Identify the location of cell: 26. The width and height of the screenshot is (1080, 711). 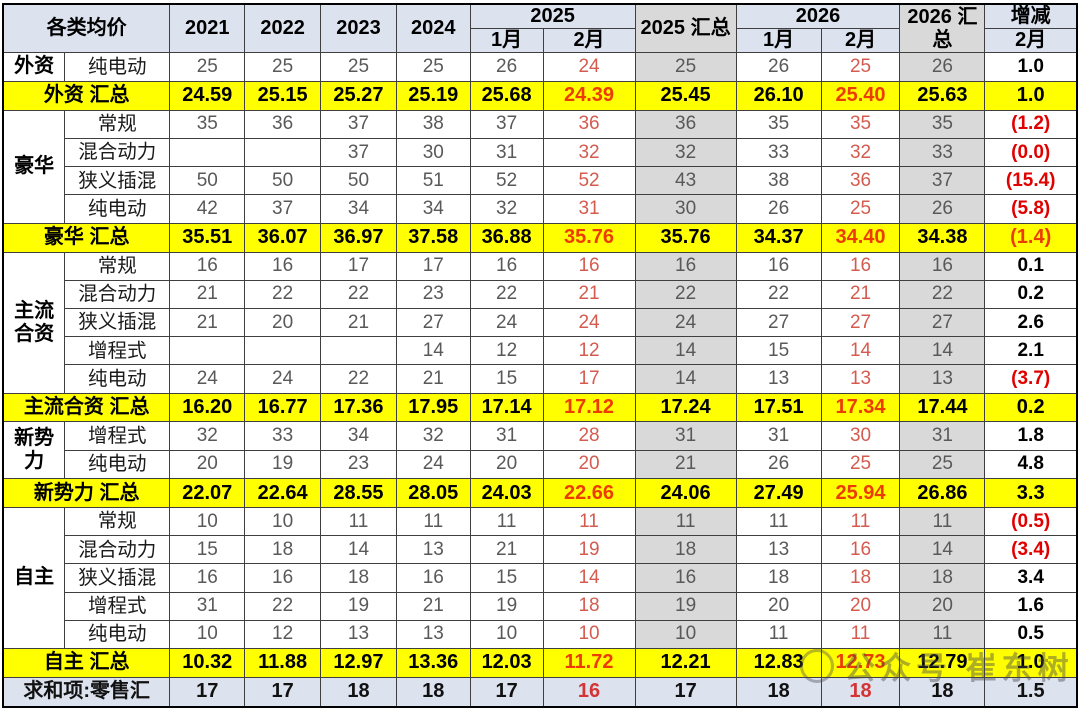
(778, 209).